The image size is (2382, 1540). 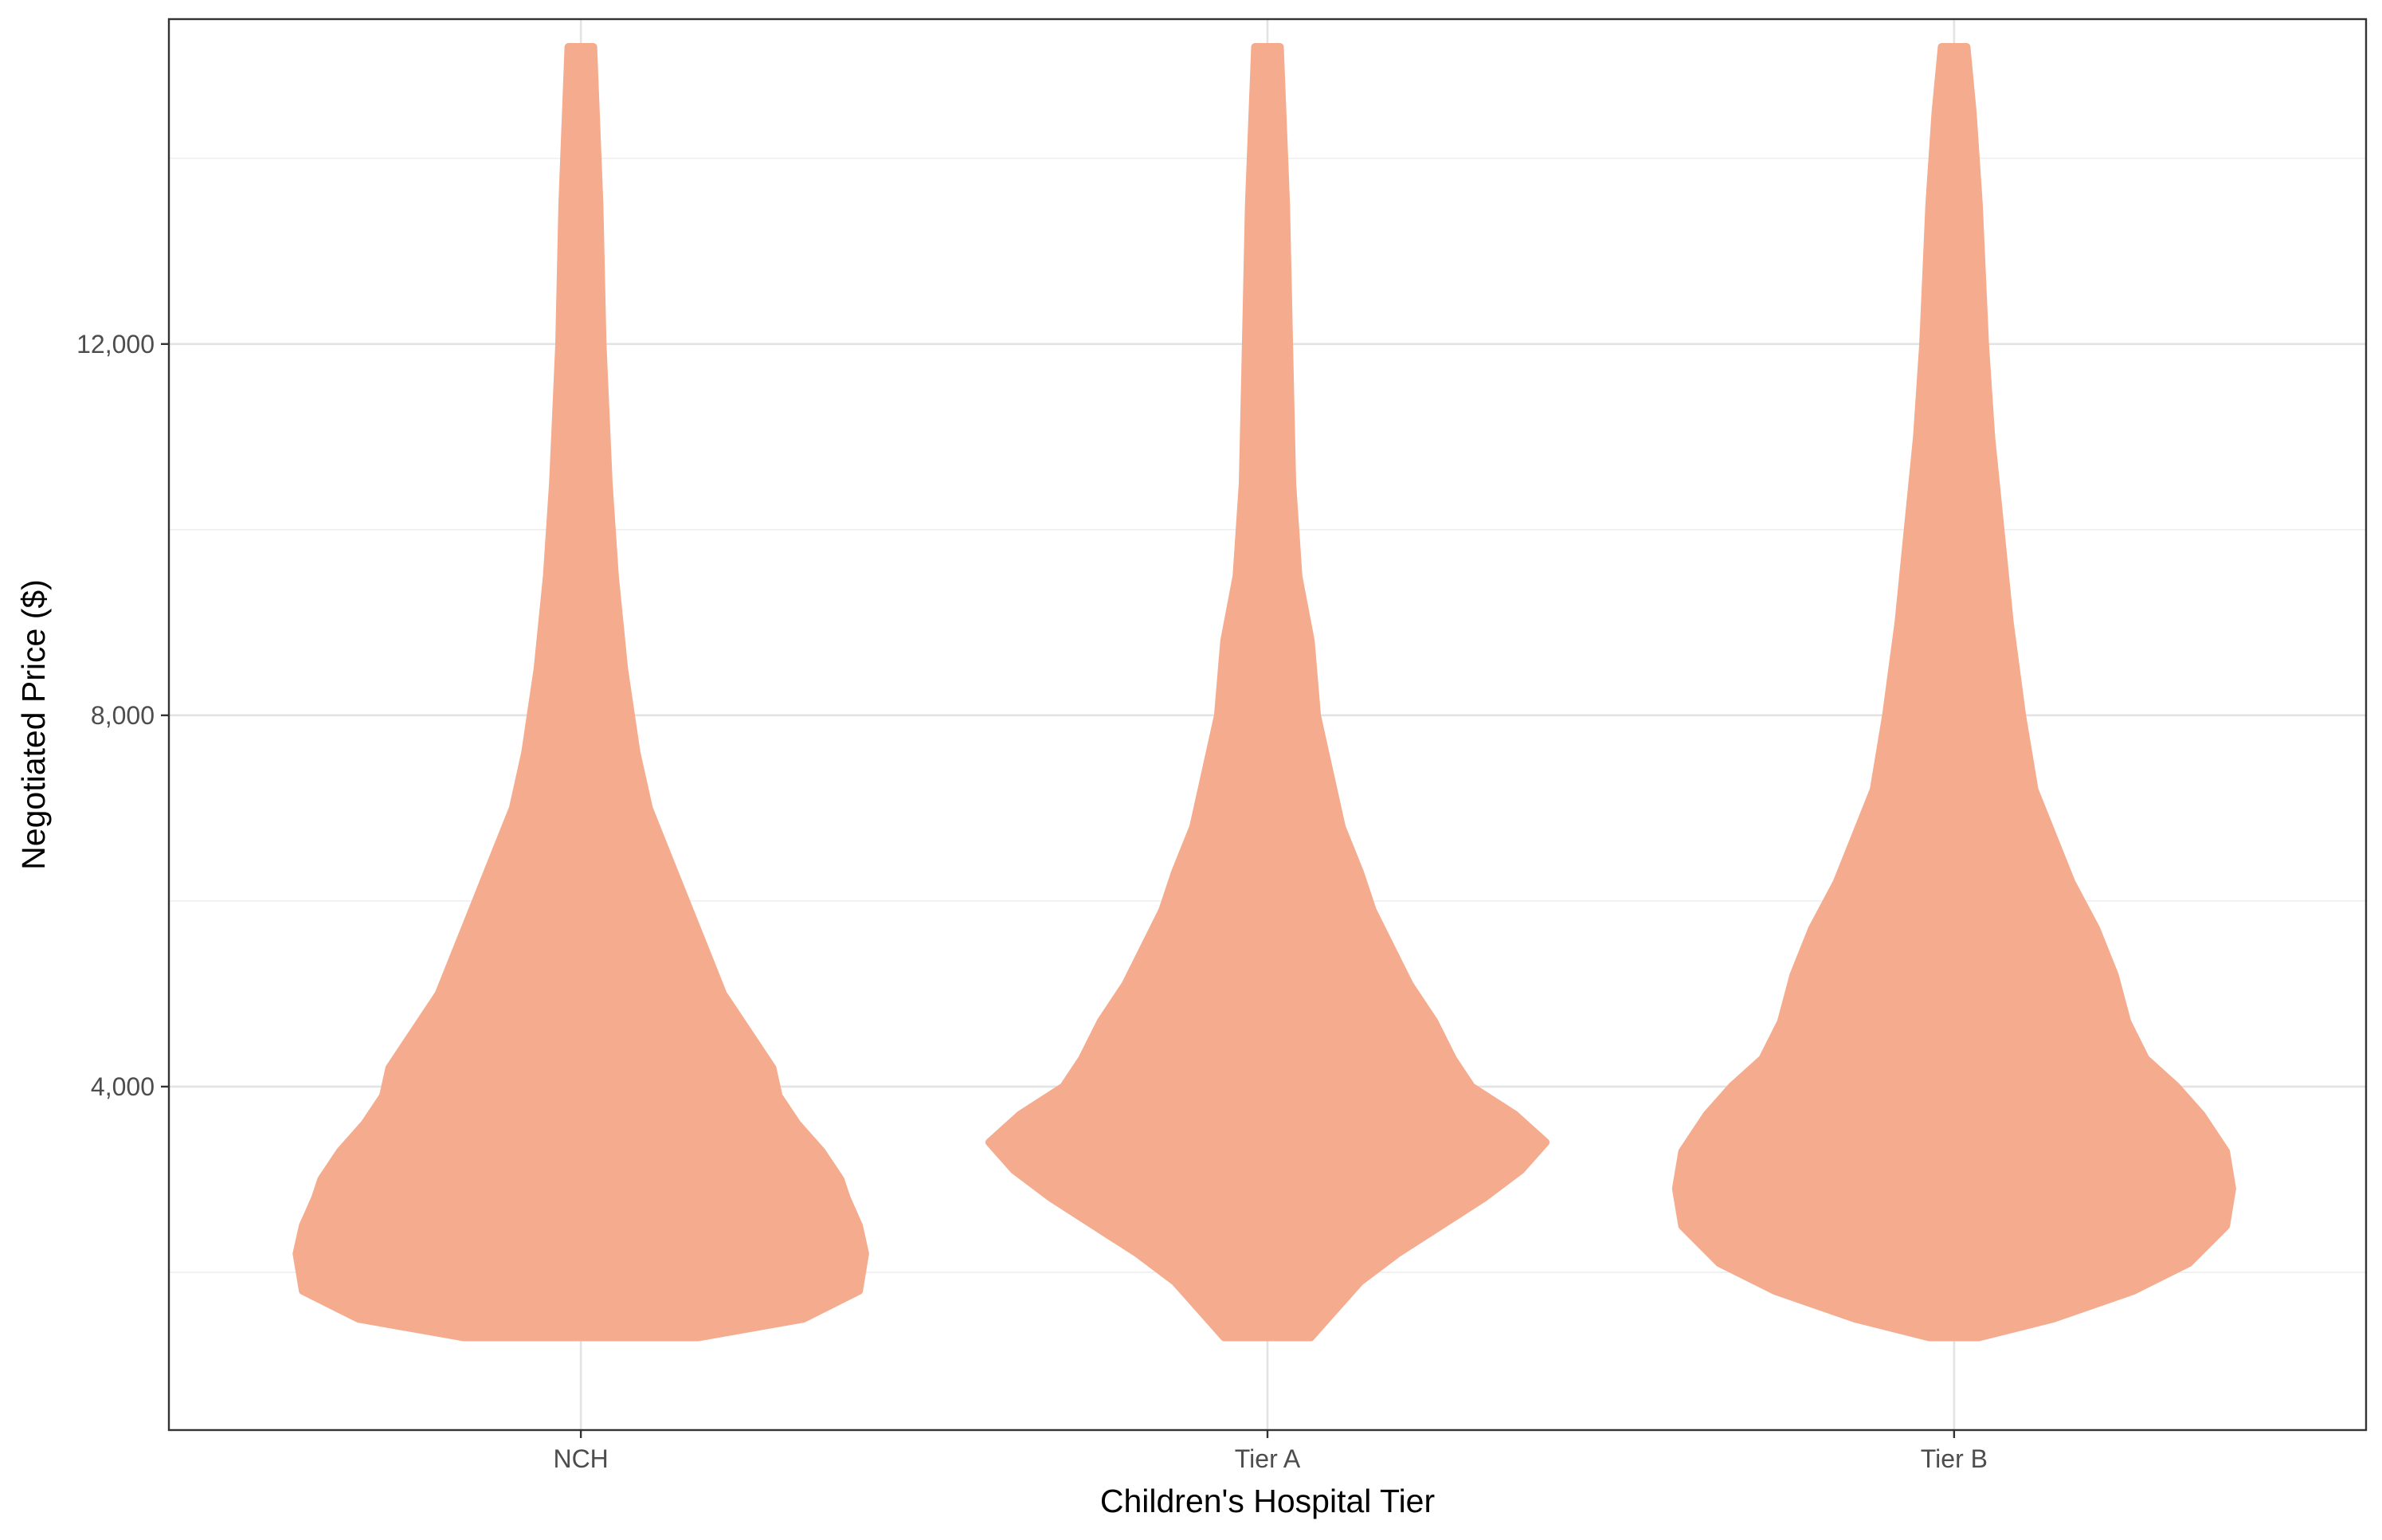 I want to click on y-tick-label: 4,000, so click(x=123, y=1086).